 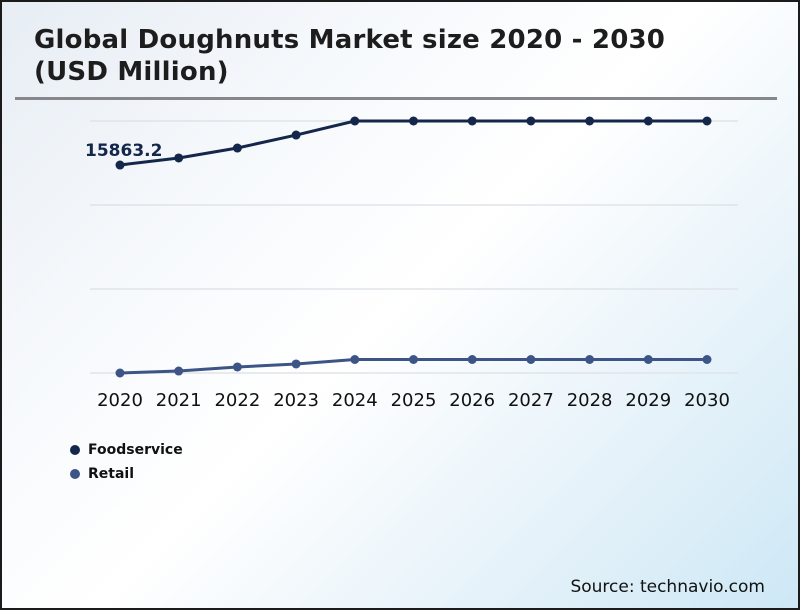 I want to click on foodservice-point-2029, so click(x=648, y=121).